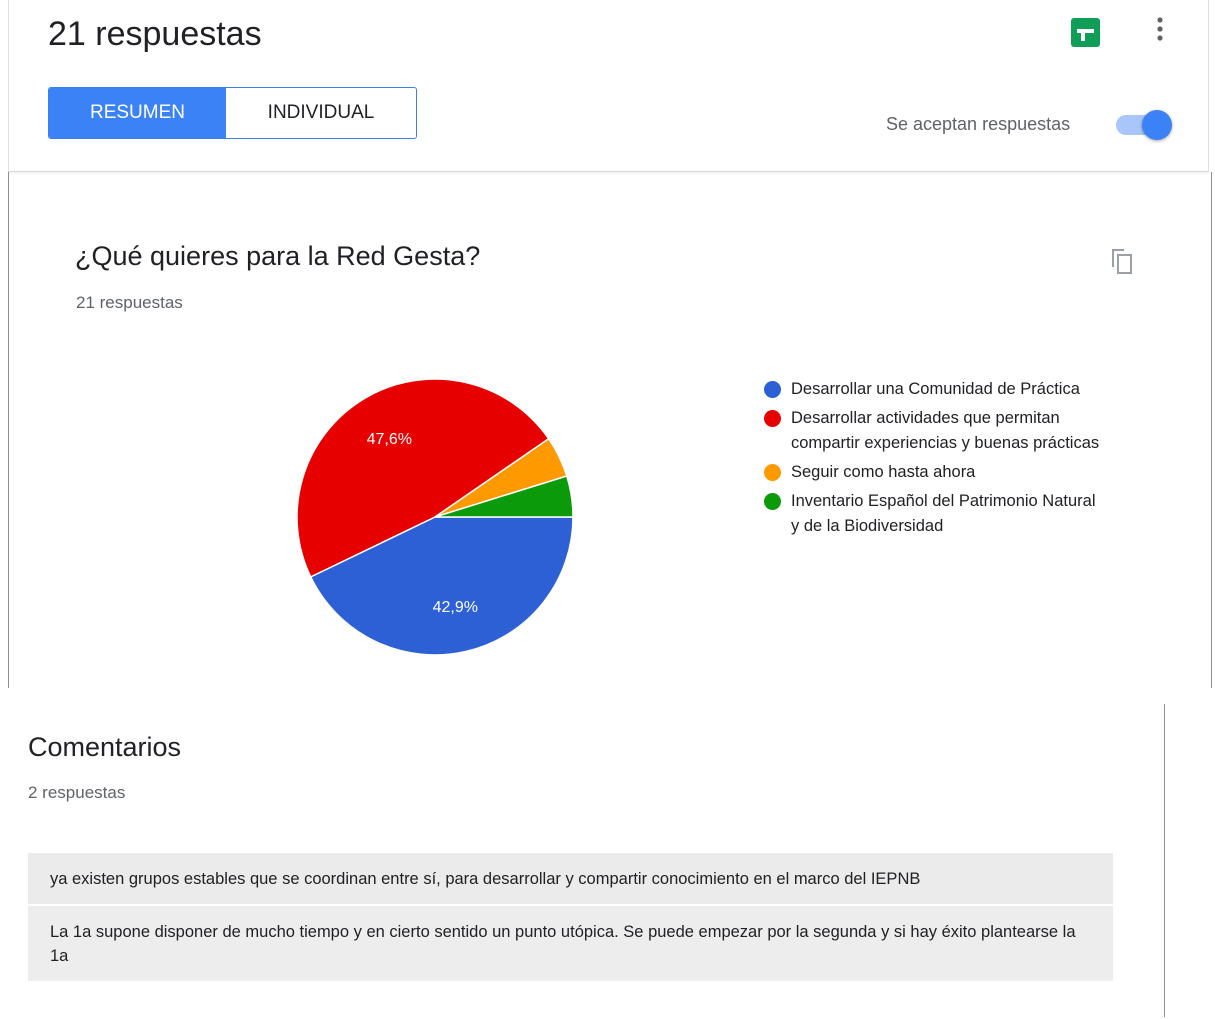  I want to click on comments-border-right, so click(1164, 860).